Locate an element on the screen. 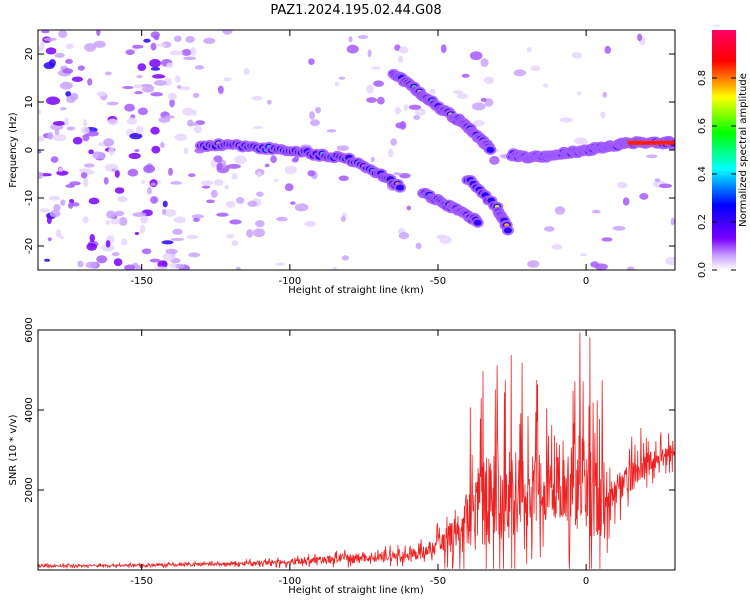  y-tick-label: 0 is located at coordinates (29, 150).